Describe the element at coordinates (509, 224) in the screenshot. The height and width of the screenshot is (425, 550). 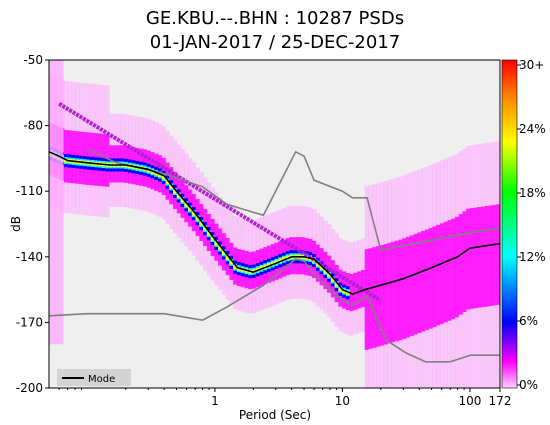
I see `colorbar-gradient` at that location.